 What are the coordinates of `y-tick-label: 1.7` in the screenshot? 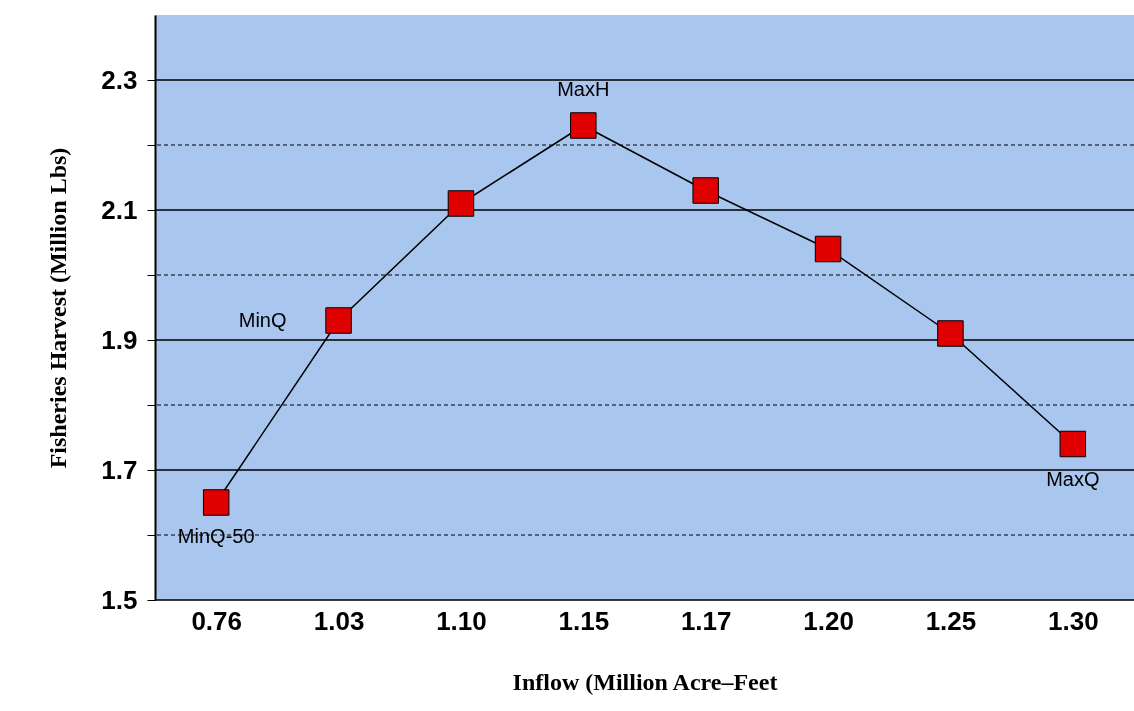 It's located at (119, 469).